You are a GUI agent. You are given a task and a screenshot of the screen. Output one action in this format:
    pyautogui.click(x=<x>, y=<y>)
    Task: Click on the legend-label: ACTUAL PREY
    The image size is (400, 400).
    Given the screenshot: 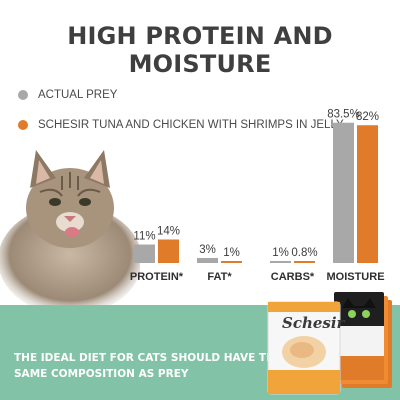 What is the action you would take?
    pyautogui.click(x=78, y=95)
    